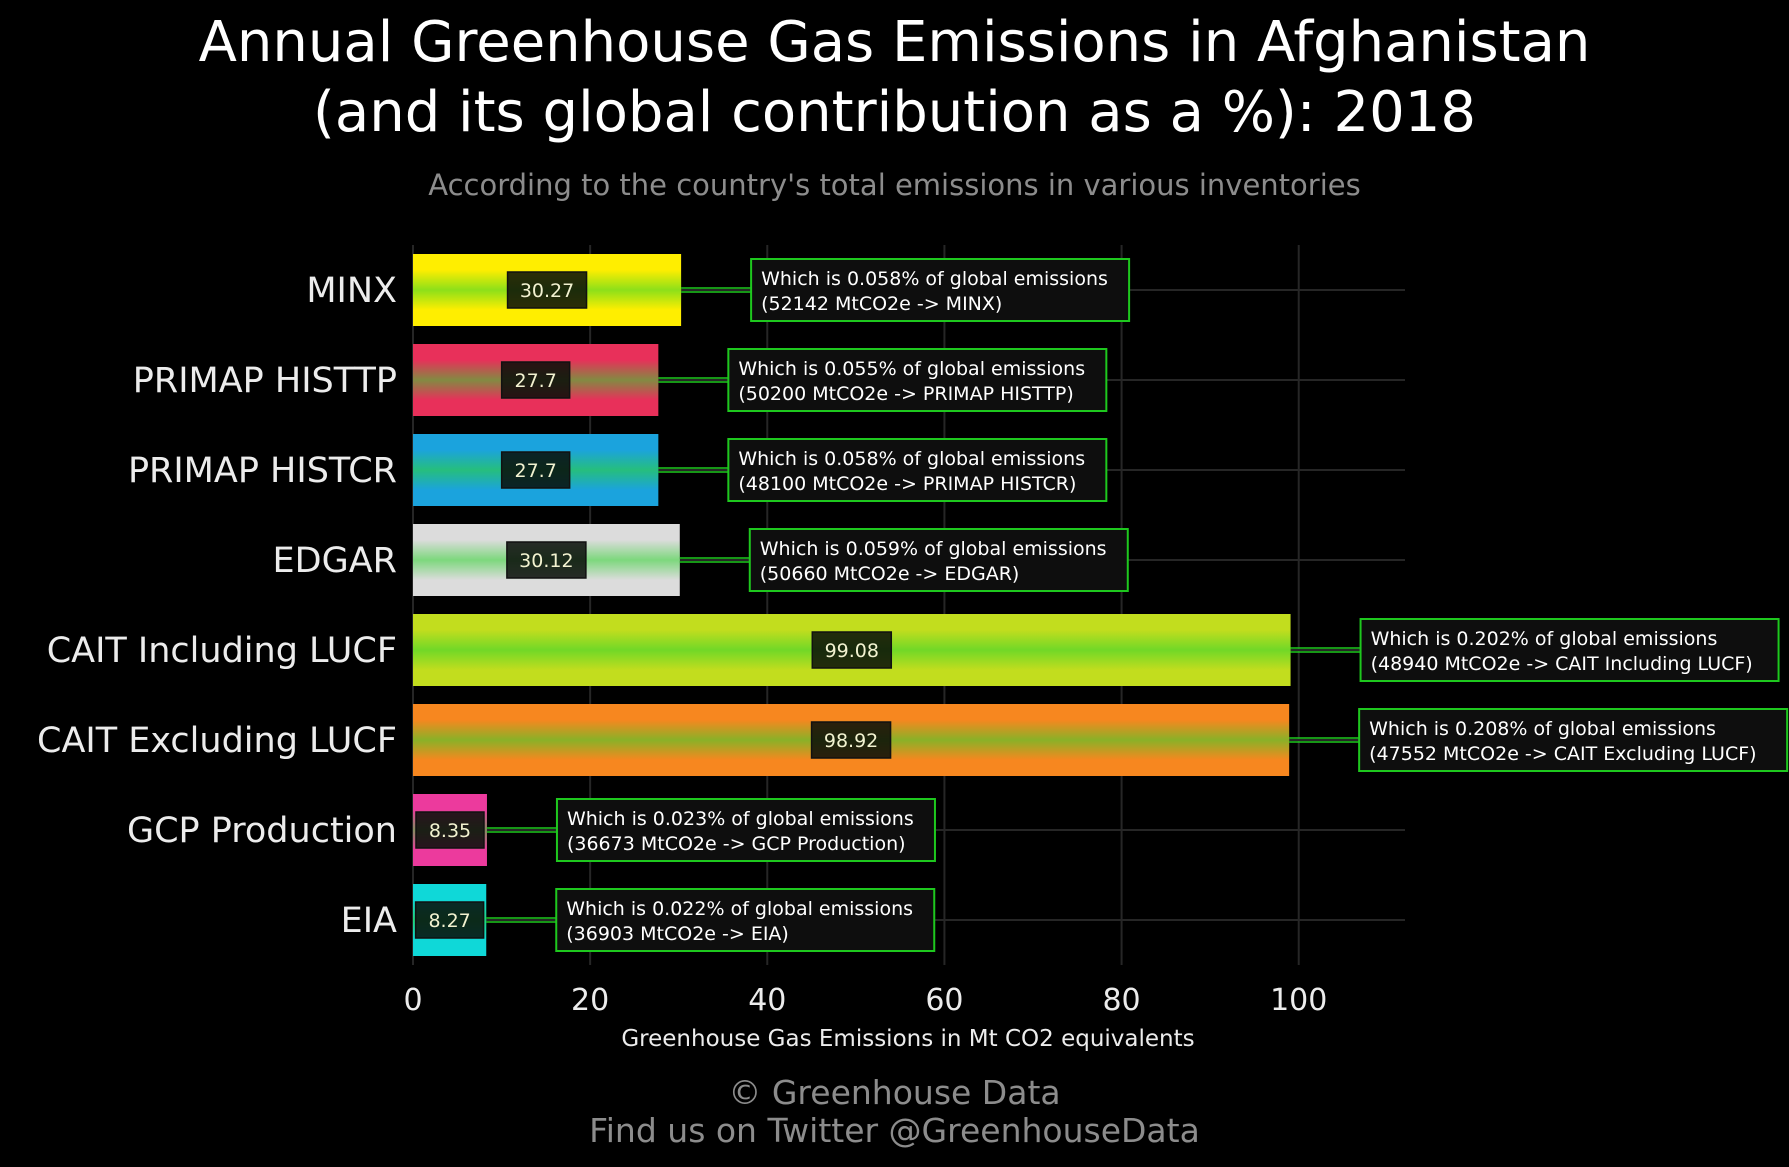 This screenshot has height=1167, width=1789. Describe the element at coordinates (1298, 1000) in the screenshot. I see `x-tick-label-5: 100` at that location.